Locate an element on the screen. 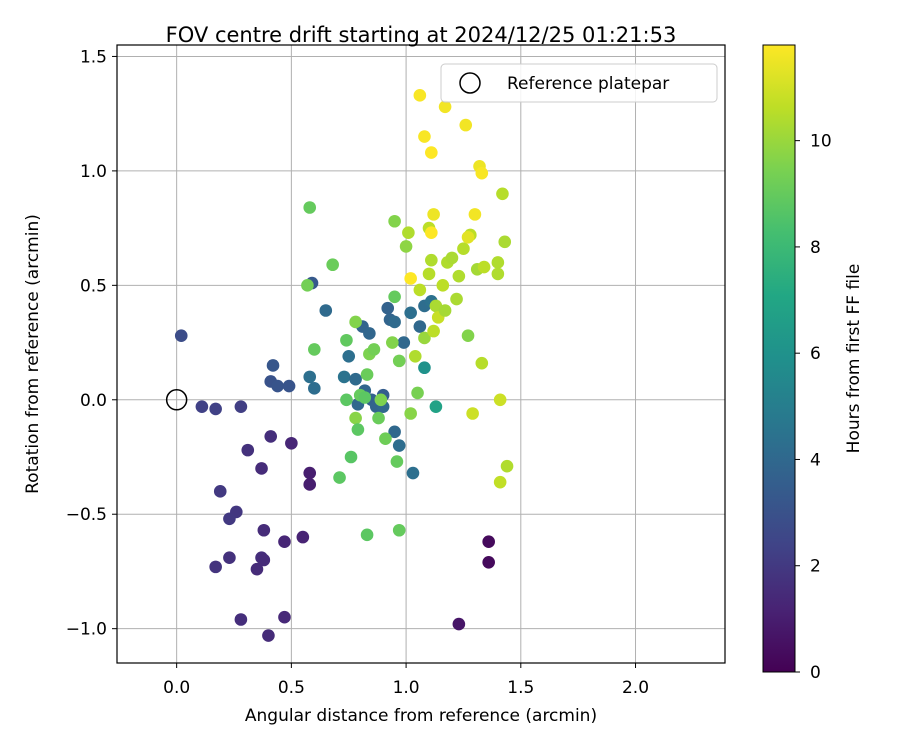 The image size is (900, 750). legend: Reference platepar is located at coordinates (579, 83).